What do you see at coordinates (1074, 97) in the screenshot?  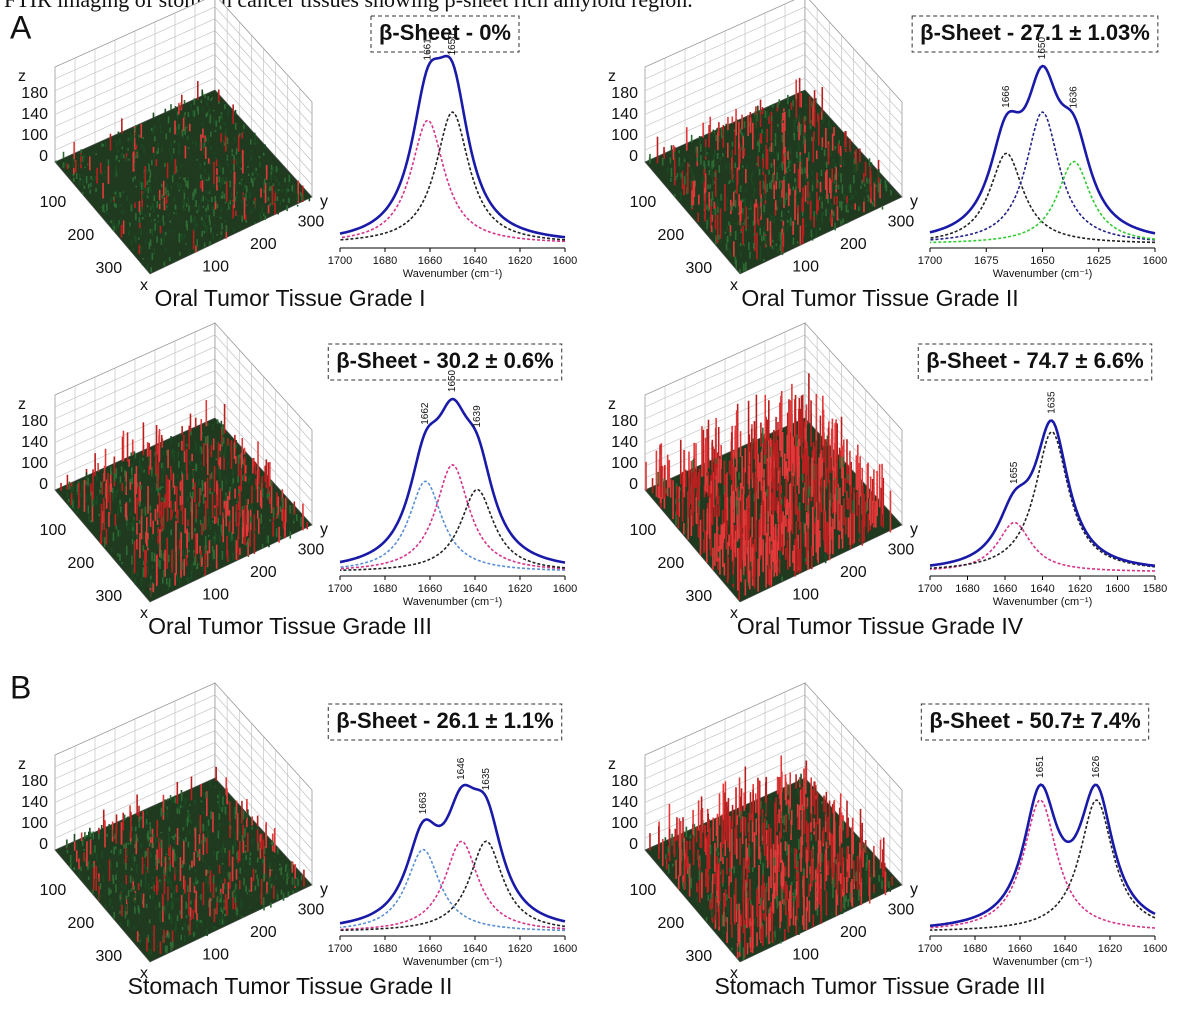 I see `peak-label: 1636` at bounding box center [1074, 97].